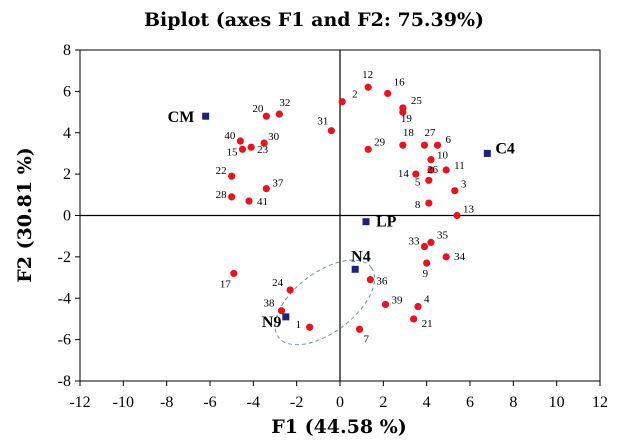  What do you see at coordinates (272, 322) in the screenshot?
I see `variable-label: N9` at bounding box center [272, 322].